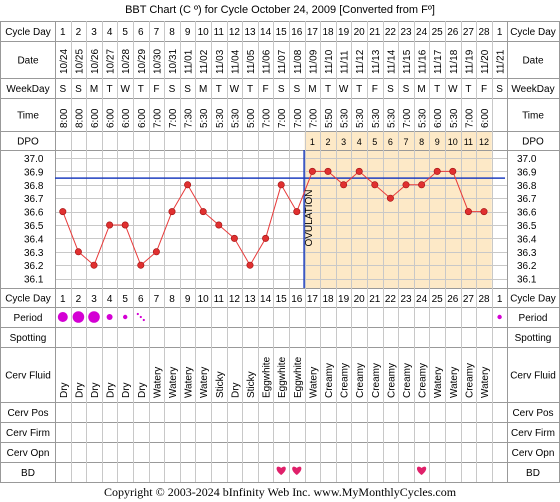  What do you see at coordinates (189, 61) in the screenshot?
I see `date-cell: 11/01` at bounding box center [189, 61].